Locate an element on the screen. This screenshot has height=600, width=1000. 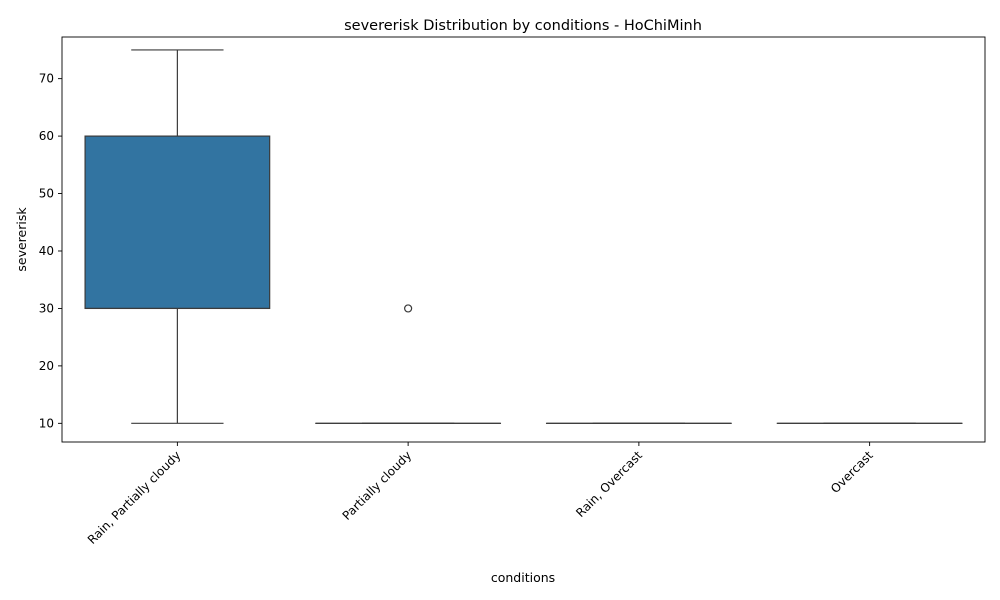
y-tick-label: 30 is located at coordinates (46, 308).